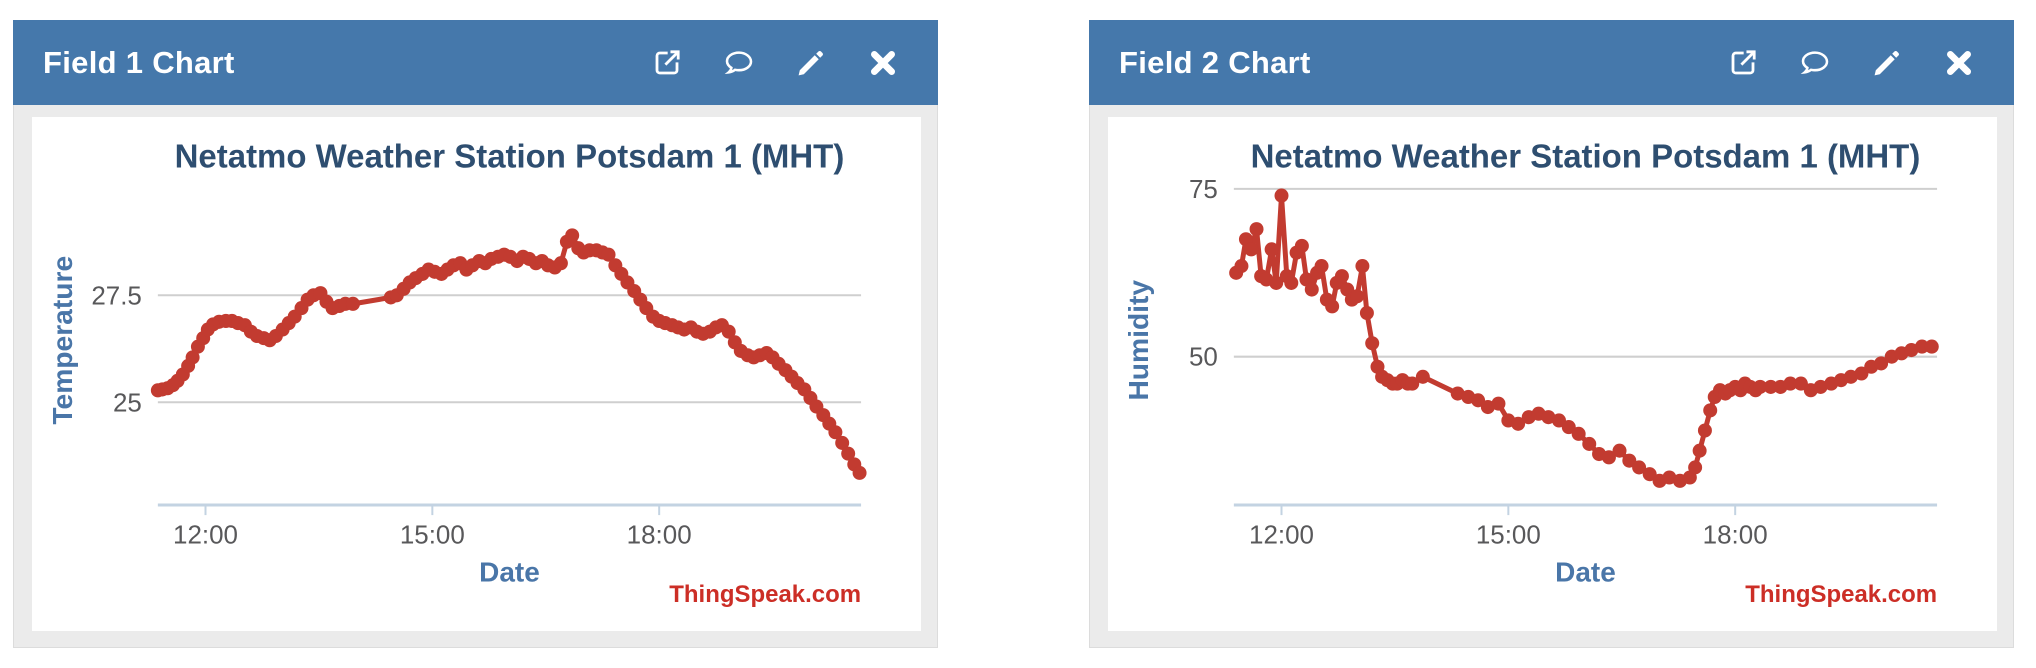 The width and height of the screenshot is (2036, 668). I want to click on x-tick-label: 18:00, so click(659, 534).